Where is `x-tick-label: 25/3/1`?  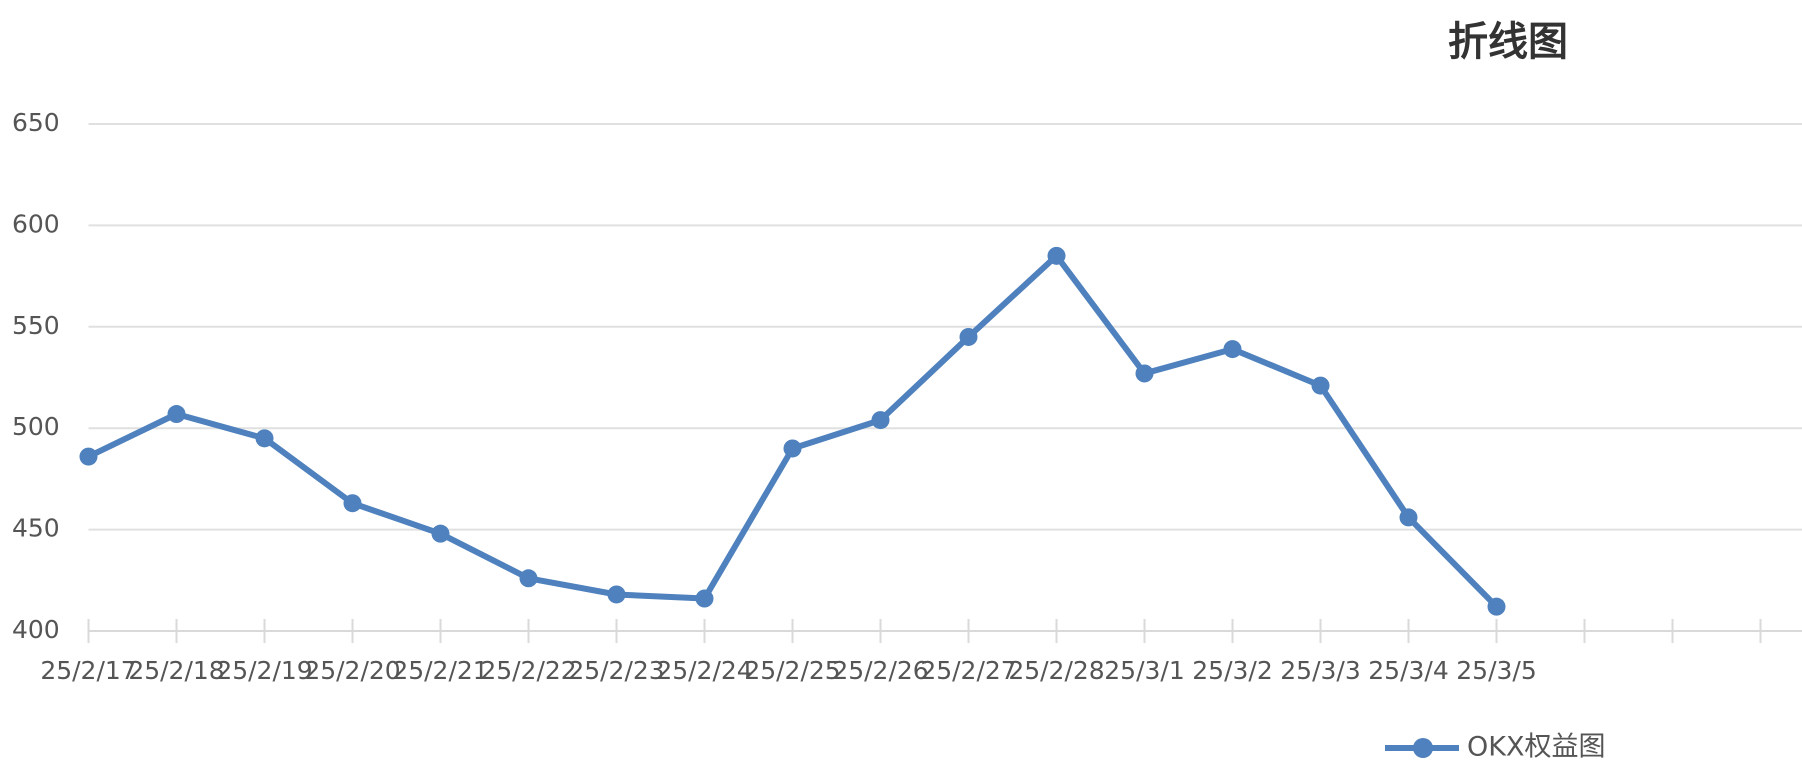
x-tick-label: 25/3/1 is located at coordinates (1144, 670).